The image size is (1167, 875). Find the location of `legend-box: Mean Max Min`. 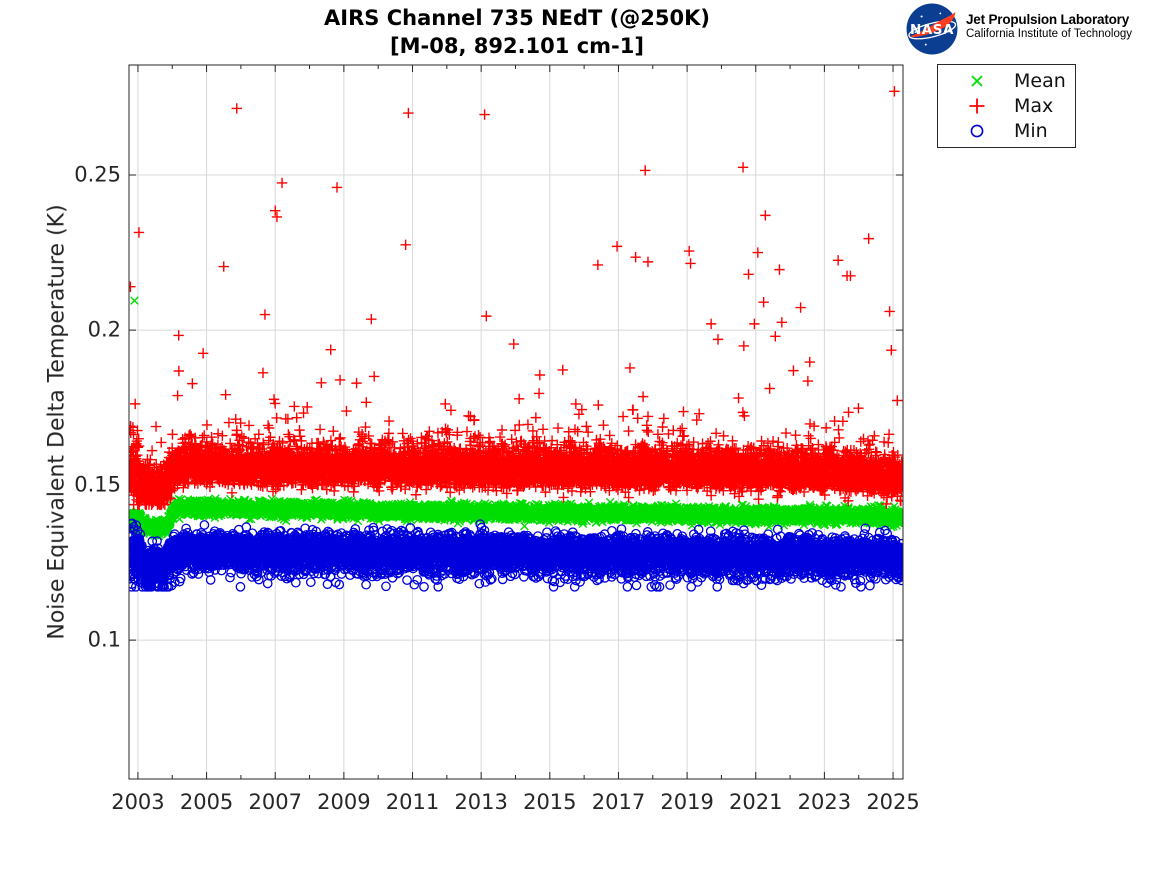

legend-box: Mean Max Min is located at coordinates (1006, 106).